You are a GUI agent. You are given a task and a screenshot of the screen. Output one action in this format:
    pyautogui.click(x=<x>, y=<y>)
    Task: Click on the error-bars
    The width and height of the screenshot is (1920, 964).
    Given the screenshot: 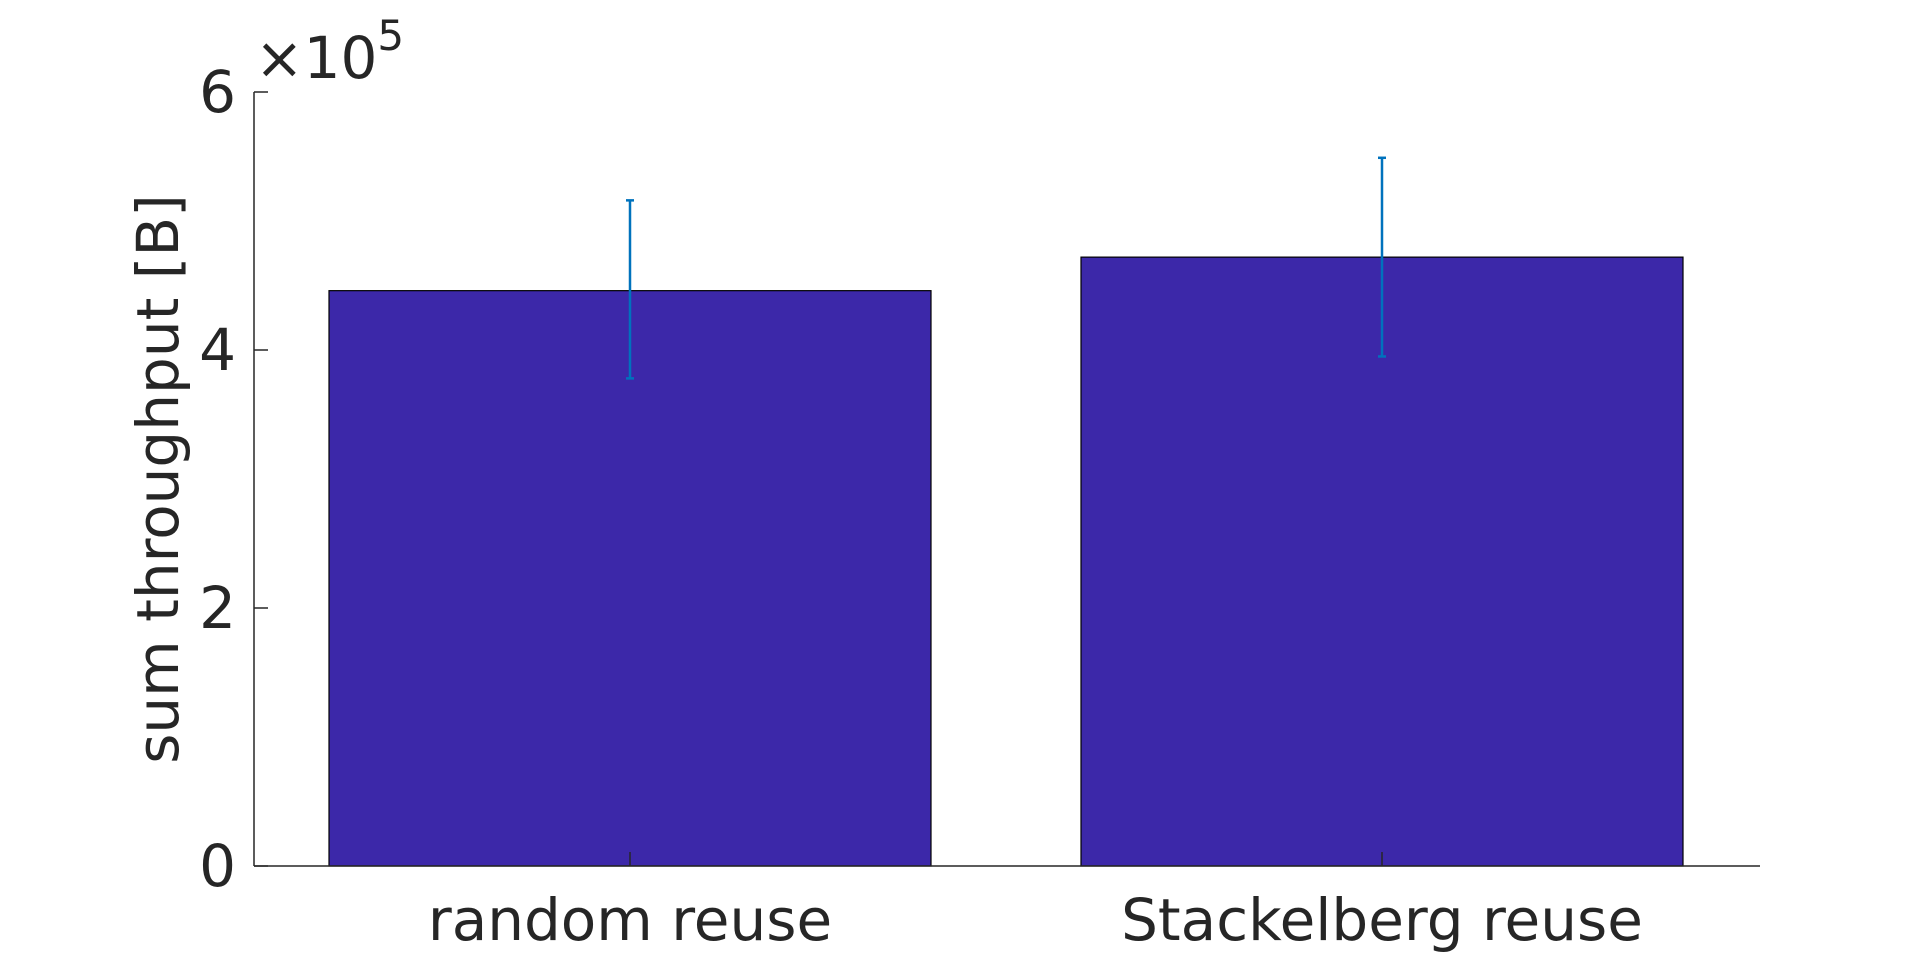 What is the action you would take?
    pyautogui.click(x=1006, y=268)
    